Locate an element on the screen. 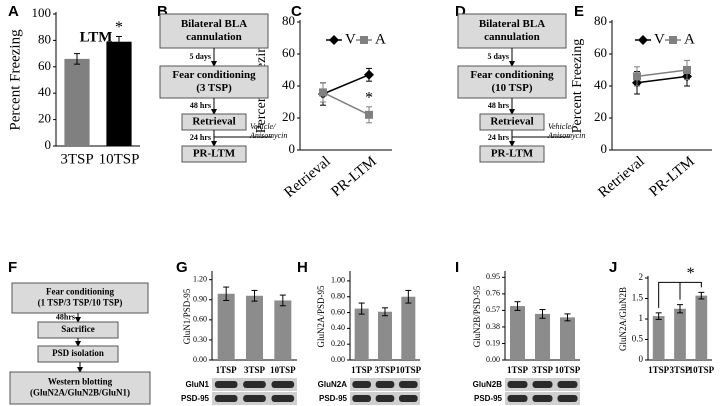 The height and width of the screenshot is (406, 720). y-tick-label: 0.57 is located at coordinates (493, 309).